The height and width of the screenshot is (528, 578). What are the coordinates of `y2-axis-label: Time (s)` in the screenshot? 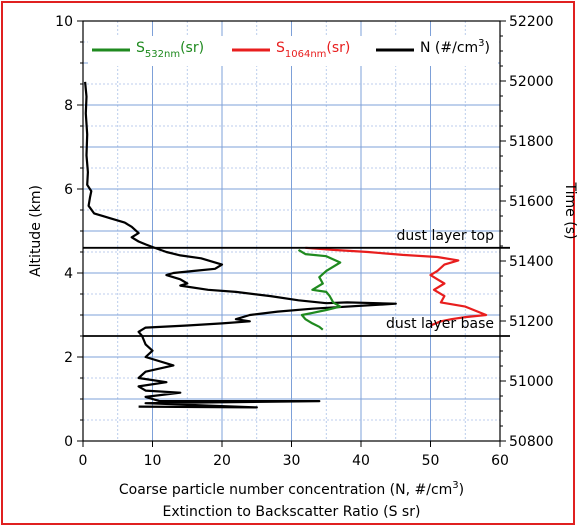 It's located at (570, 211).